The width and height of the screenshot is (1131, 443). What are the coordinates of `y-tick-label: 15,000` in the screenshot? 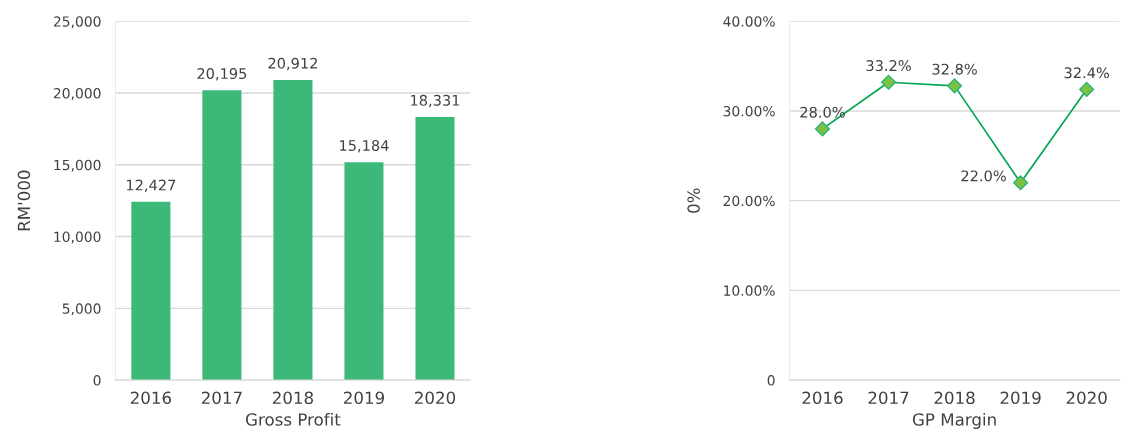 It's located at (77, 165).